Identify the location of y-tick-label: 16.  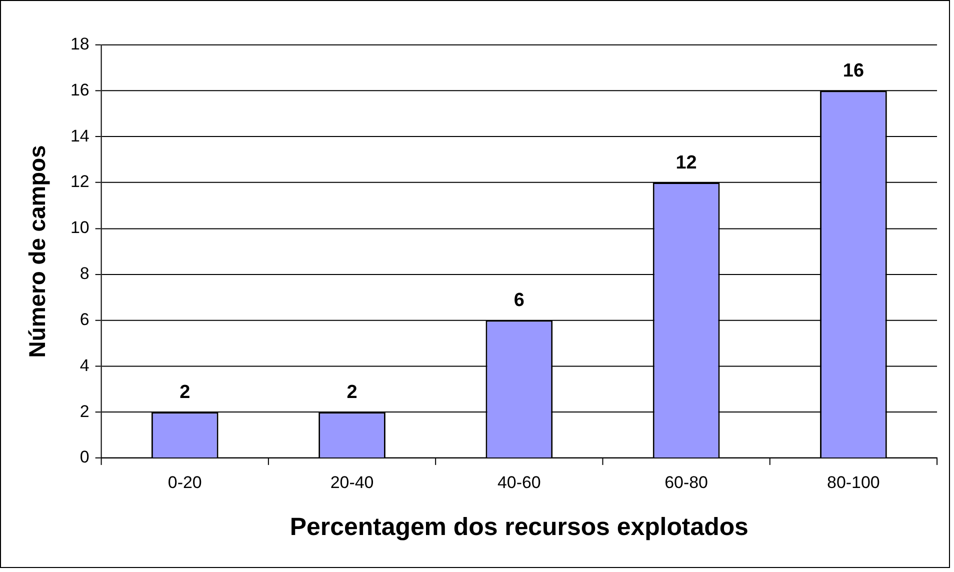
(80, 90).